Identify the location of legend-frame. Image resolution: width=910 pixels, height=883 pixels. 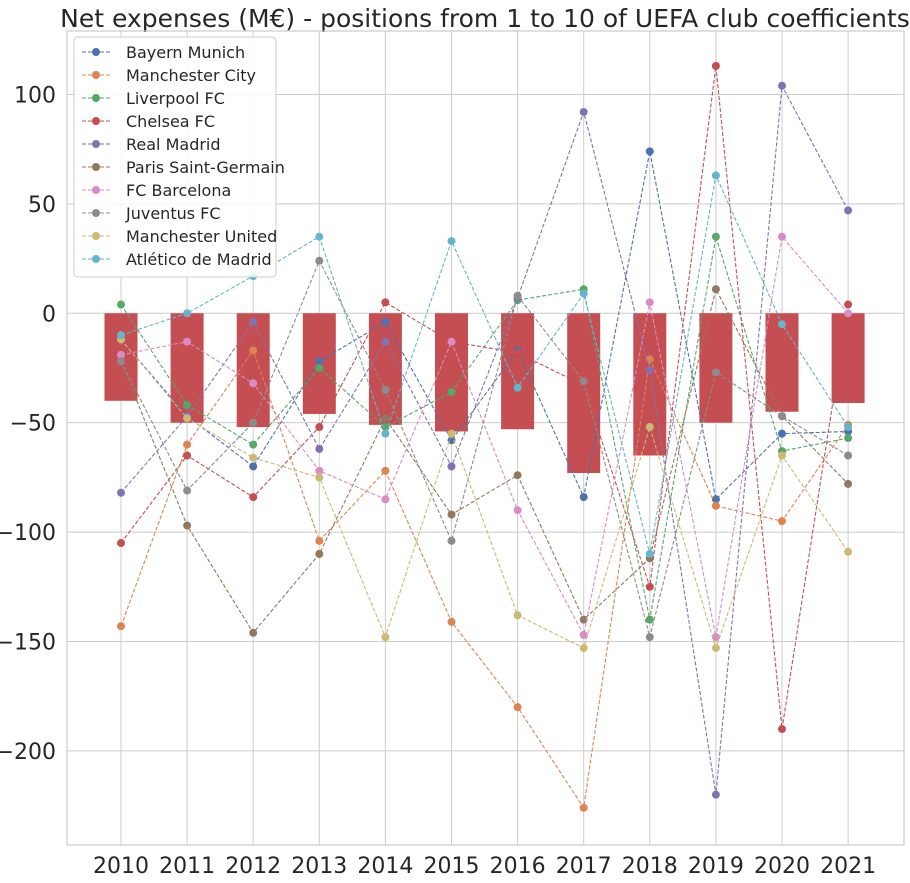
(175, 157).